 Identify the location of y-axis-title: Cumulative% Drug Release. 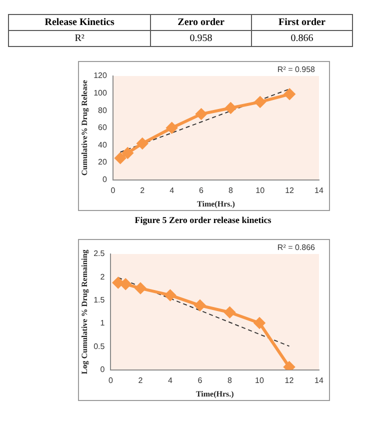
(84, 128).